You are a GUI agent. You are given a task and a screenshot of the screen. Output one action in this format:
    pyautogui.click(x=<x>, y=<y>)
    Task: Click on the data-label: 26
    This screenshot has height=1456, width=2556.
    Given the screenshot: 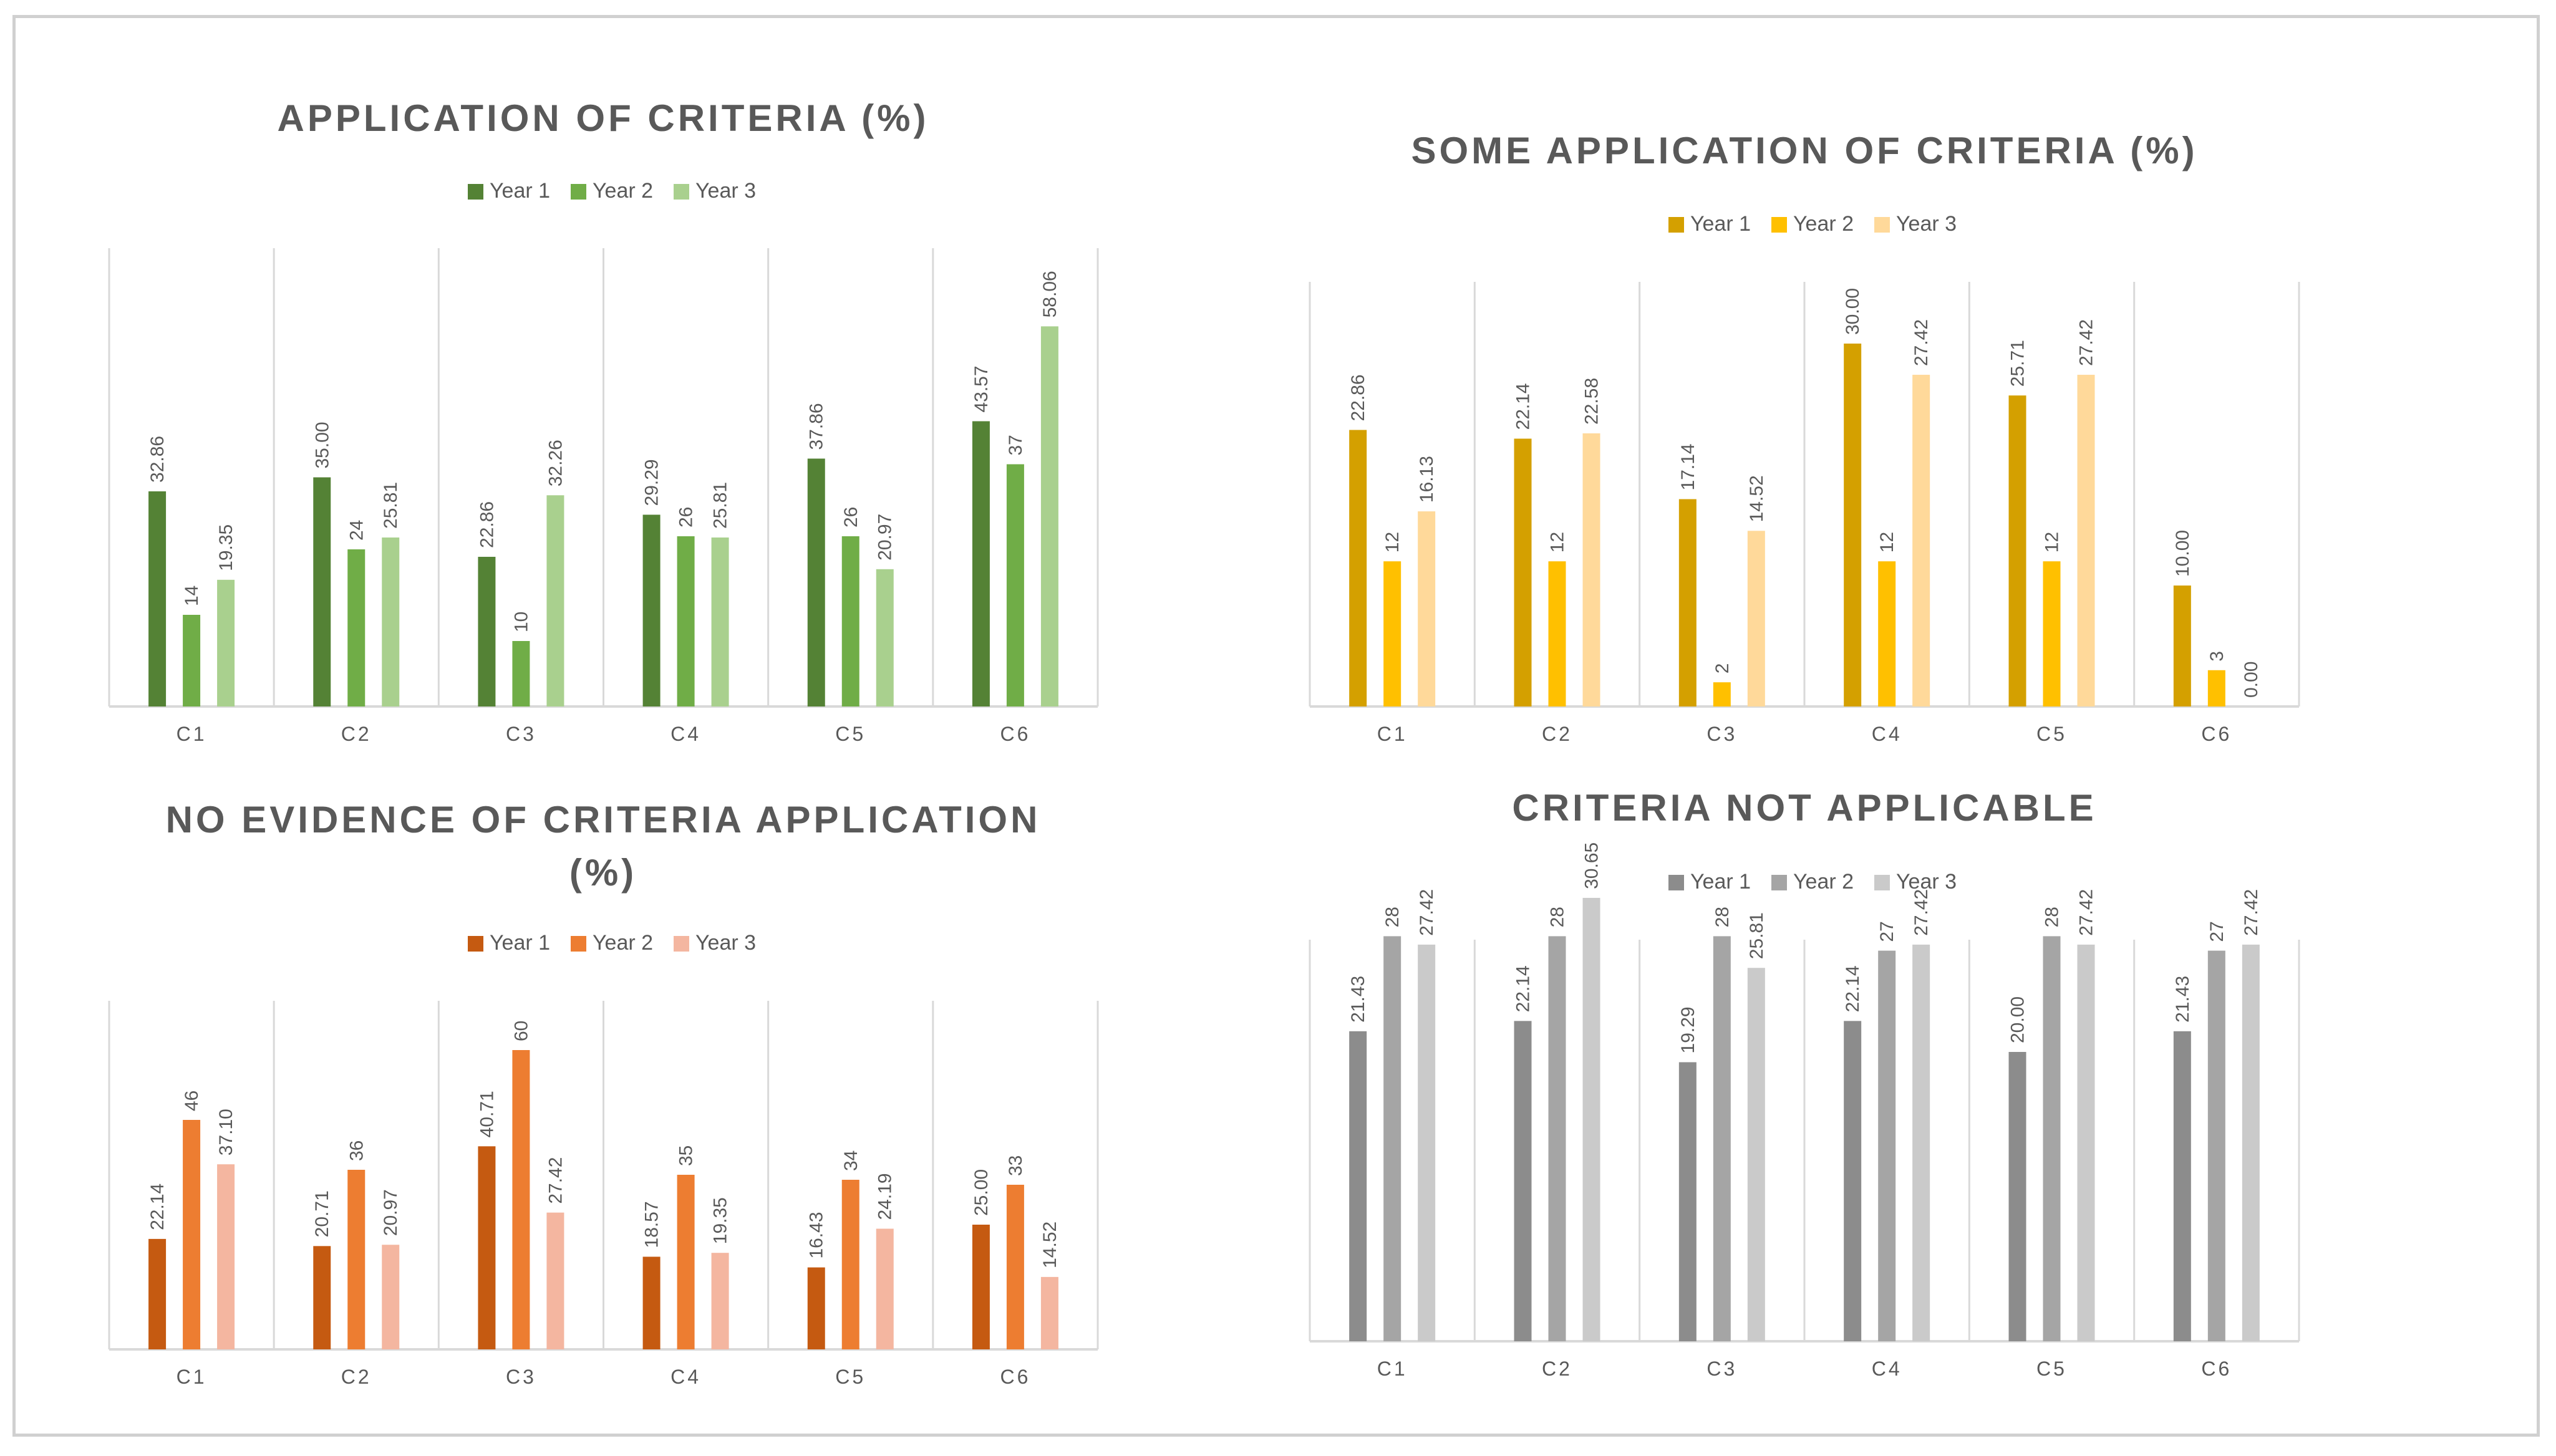 What is the action you would take?
    pyautogui.click(x=686, y=518)
    